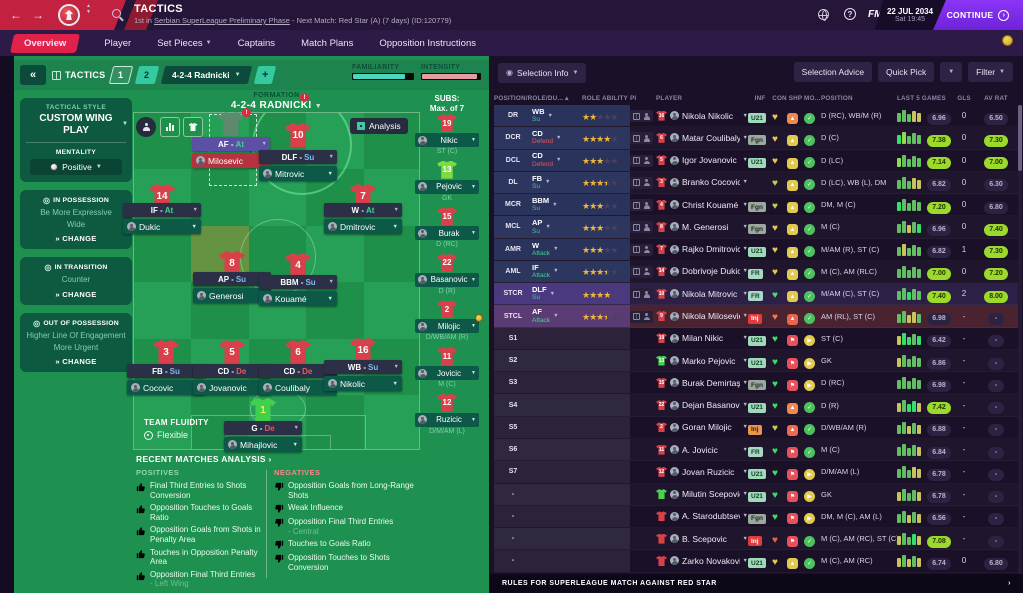 The image size is (1023, 593). What do you see at coordinates (207, 75) in the screenshot?
I see `tactic-name-dropdown: 4-2-4 Radnicki ▼` at bounding box center [207, 75].